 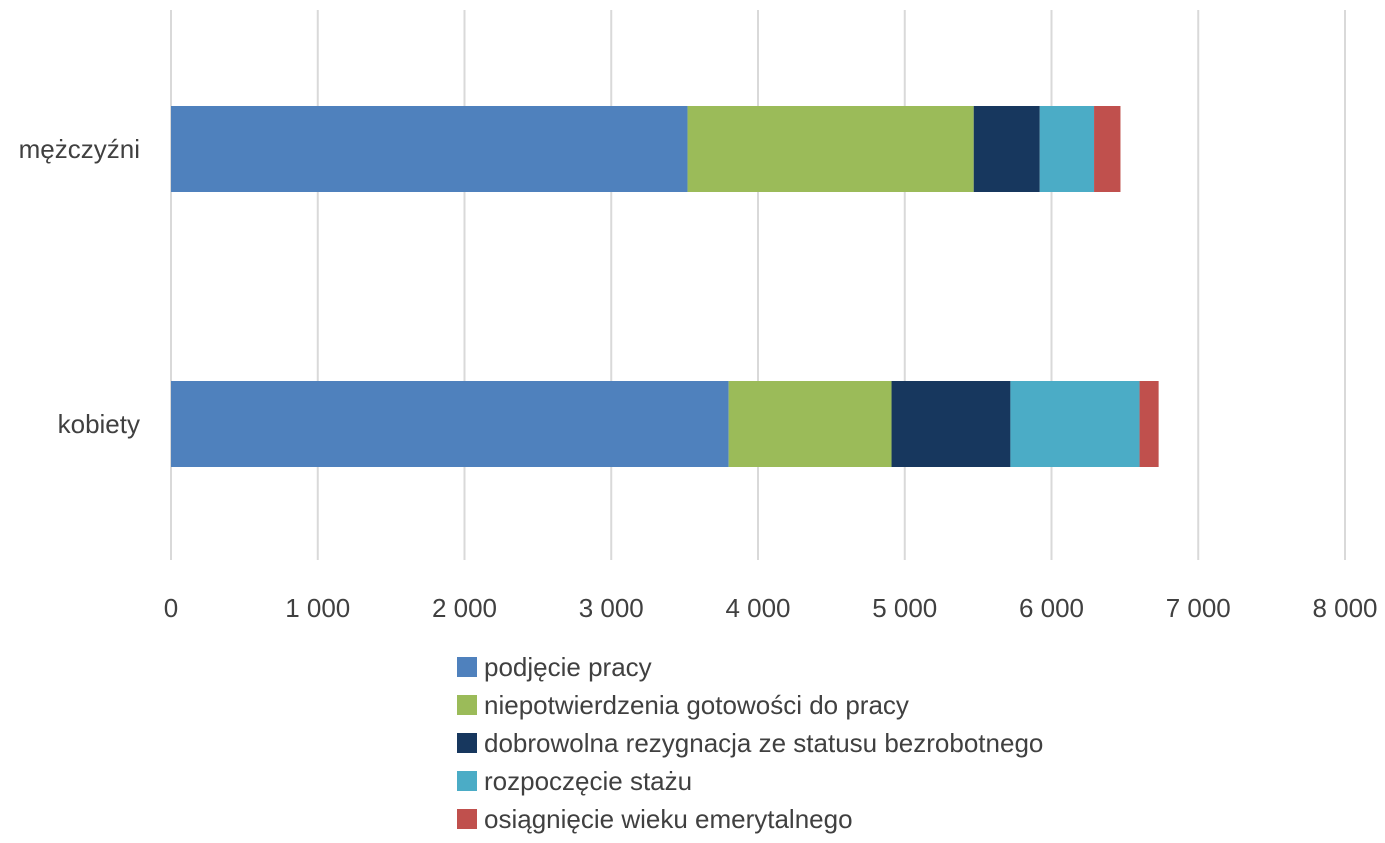 What do you see at coordinates (750, 667) in the screenshot?
I see `legend-item: podjęcie pracy` at bounding box center [750, 667].